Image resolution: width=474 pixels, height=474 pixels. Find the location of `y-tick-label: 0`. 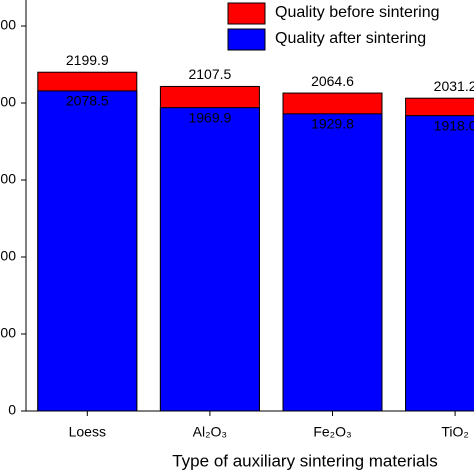

y-tick-label: 0 is located at coordinates (12, 410).